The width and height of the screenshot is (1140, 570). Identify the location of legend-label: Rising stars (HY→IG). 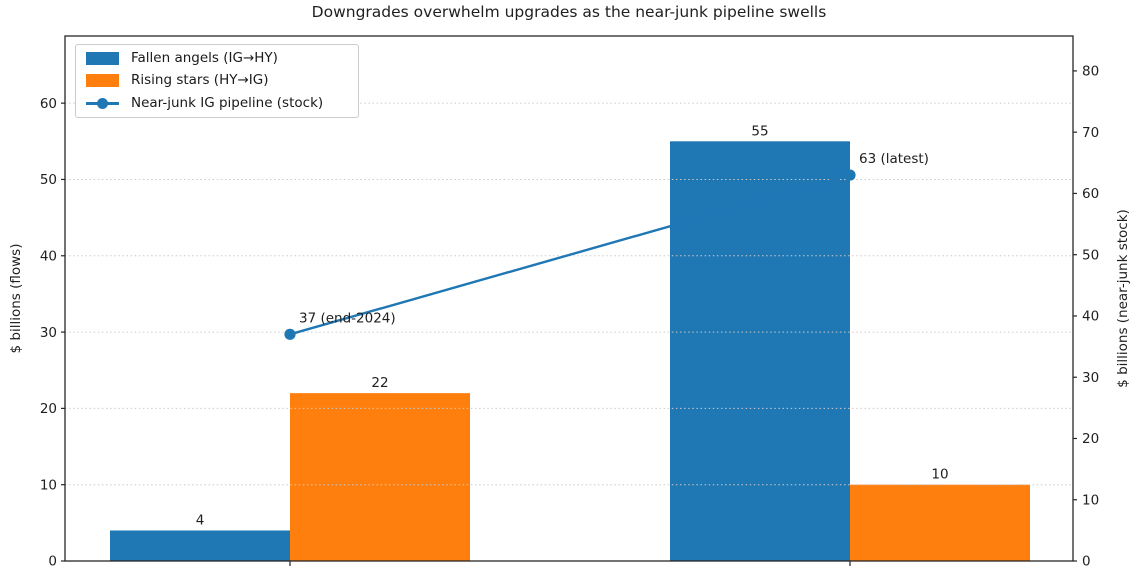
(200, 80).